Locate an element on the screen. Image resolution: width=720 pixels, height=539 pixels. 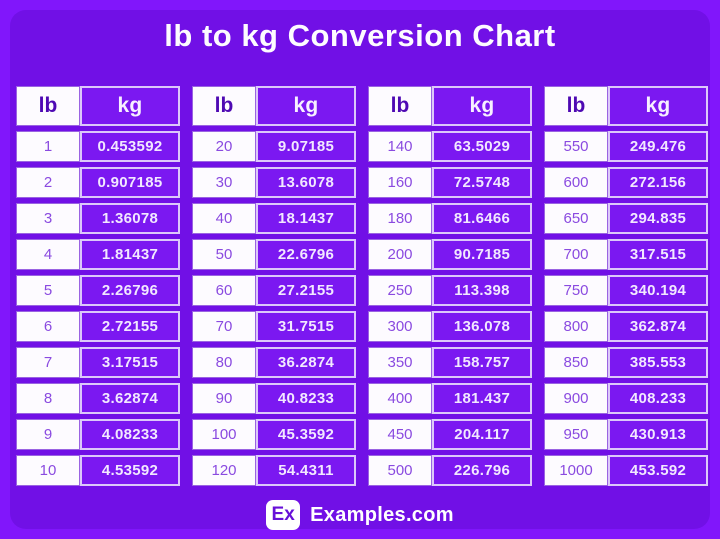
kg-value-cell: 113.398 is located at coordinates (482, 290).